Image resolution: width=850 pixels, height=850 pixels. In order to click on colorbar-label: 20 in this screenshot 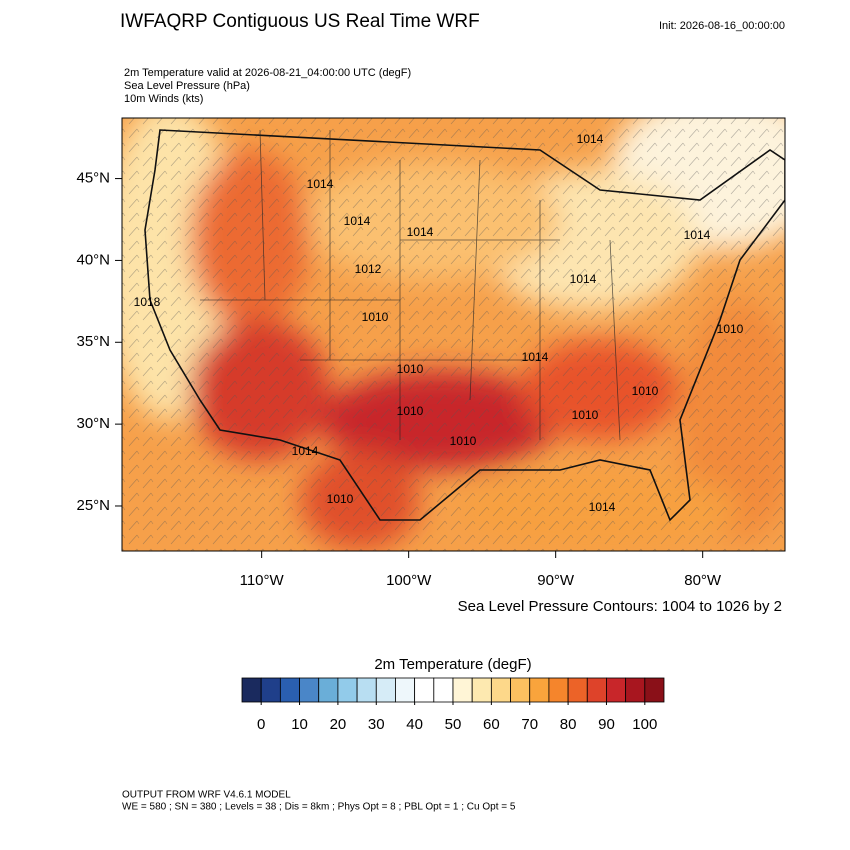, I will do `click(338, 724)`.